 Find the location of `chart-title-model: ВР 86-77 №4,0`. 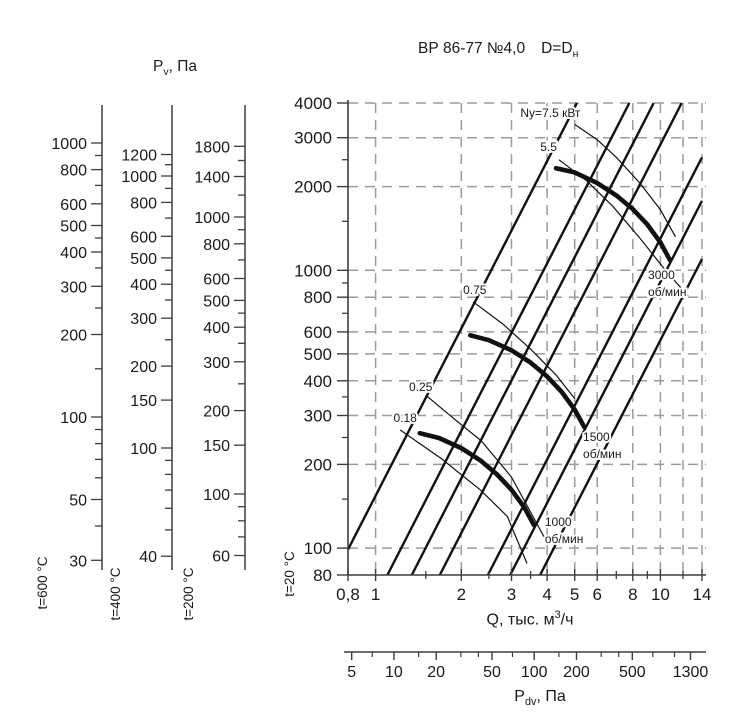

chart-title-model: ВР 86-77 №4,0 is located at coordinates (472, 48).